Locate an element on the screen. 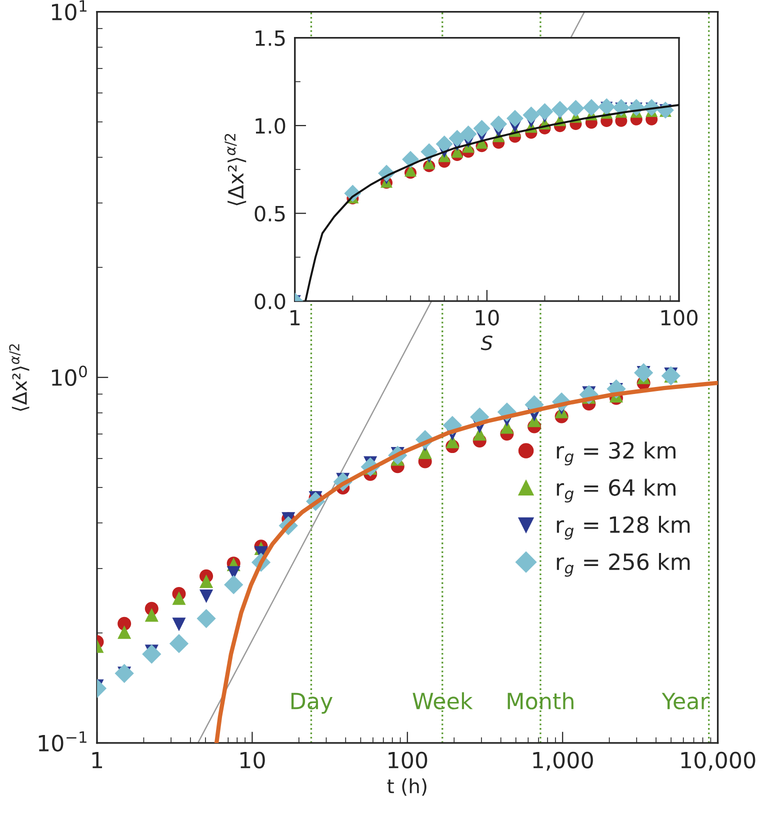 The image size is (776, 816). ref-line-label: Month is located at coordinates (541, 701).